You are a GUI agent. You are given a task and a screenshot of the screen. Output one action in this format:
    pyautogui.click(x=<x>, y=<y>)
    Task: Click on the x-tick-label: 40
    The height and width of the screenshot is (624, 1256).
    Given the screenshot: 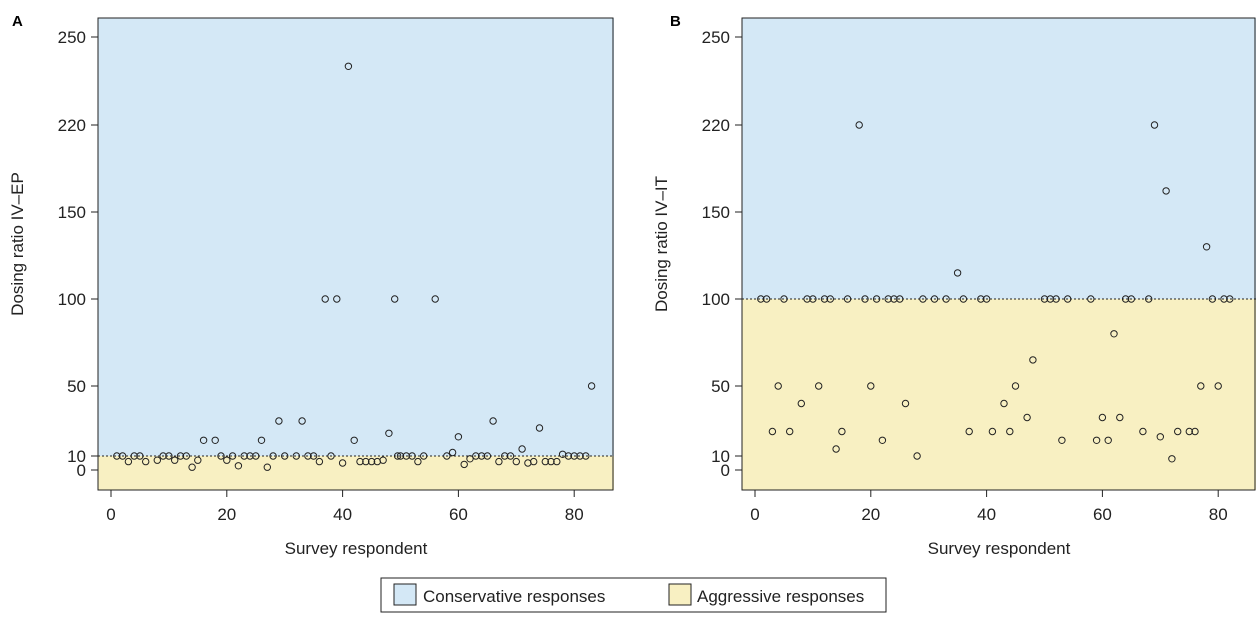 What is the action you would take?
    pyautogui.click(x=342, y=514)
    